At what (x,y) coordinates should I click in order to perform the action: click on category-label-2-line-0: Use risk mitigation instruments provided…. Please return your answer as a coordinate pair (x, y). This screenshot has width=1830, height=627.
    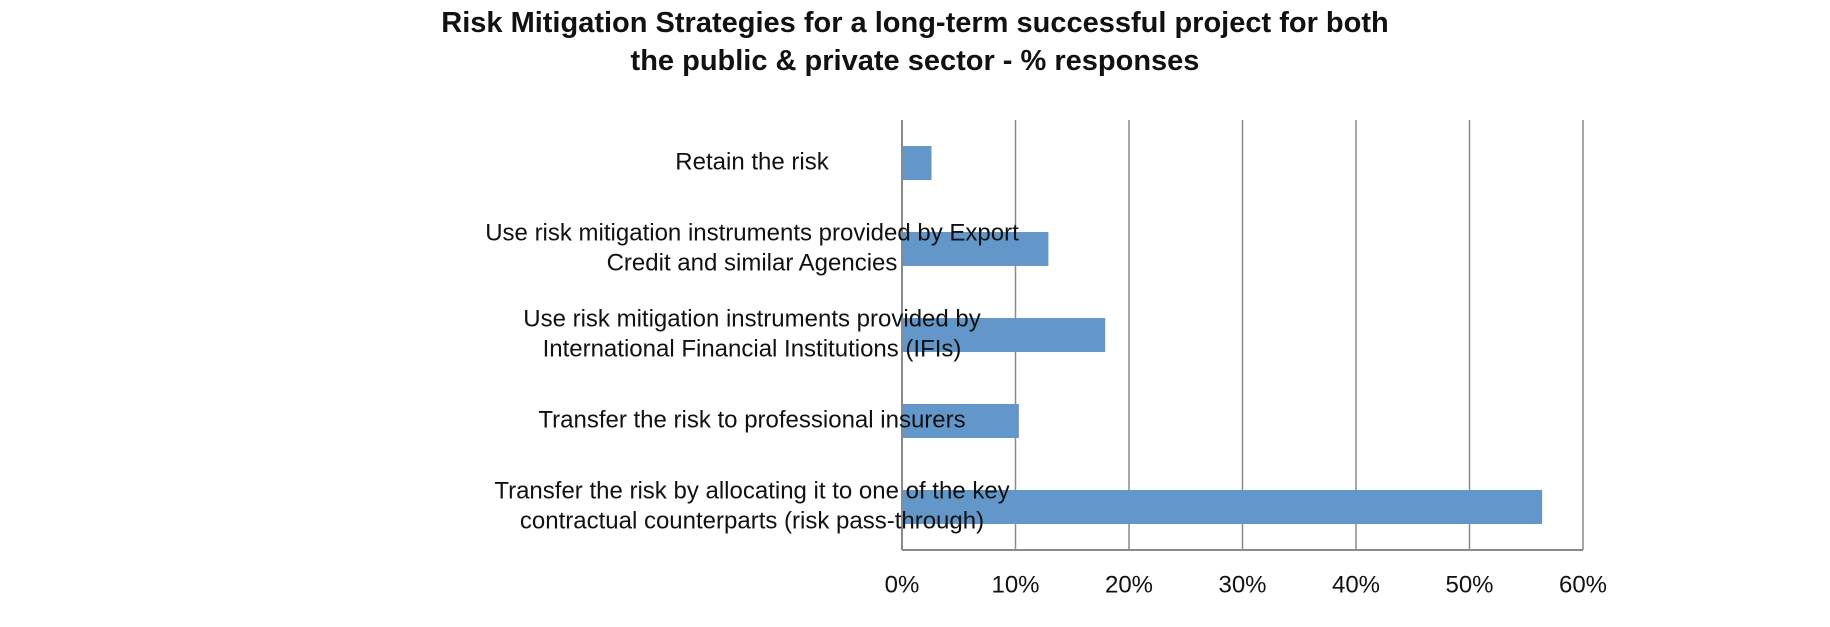
    Looking at the image, I should click on (752, 318).